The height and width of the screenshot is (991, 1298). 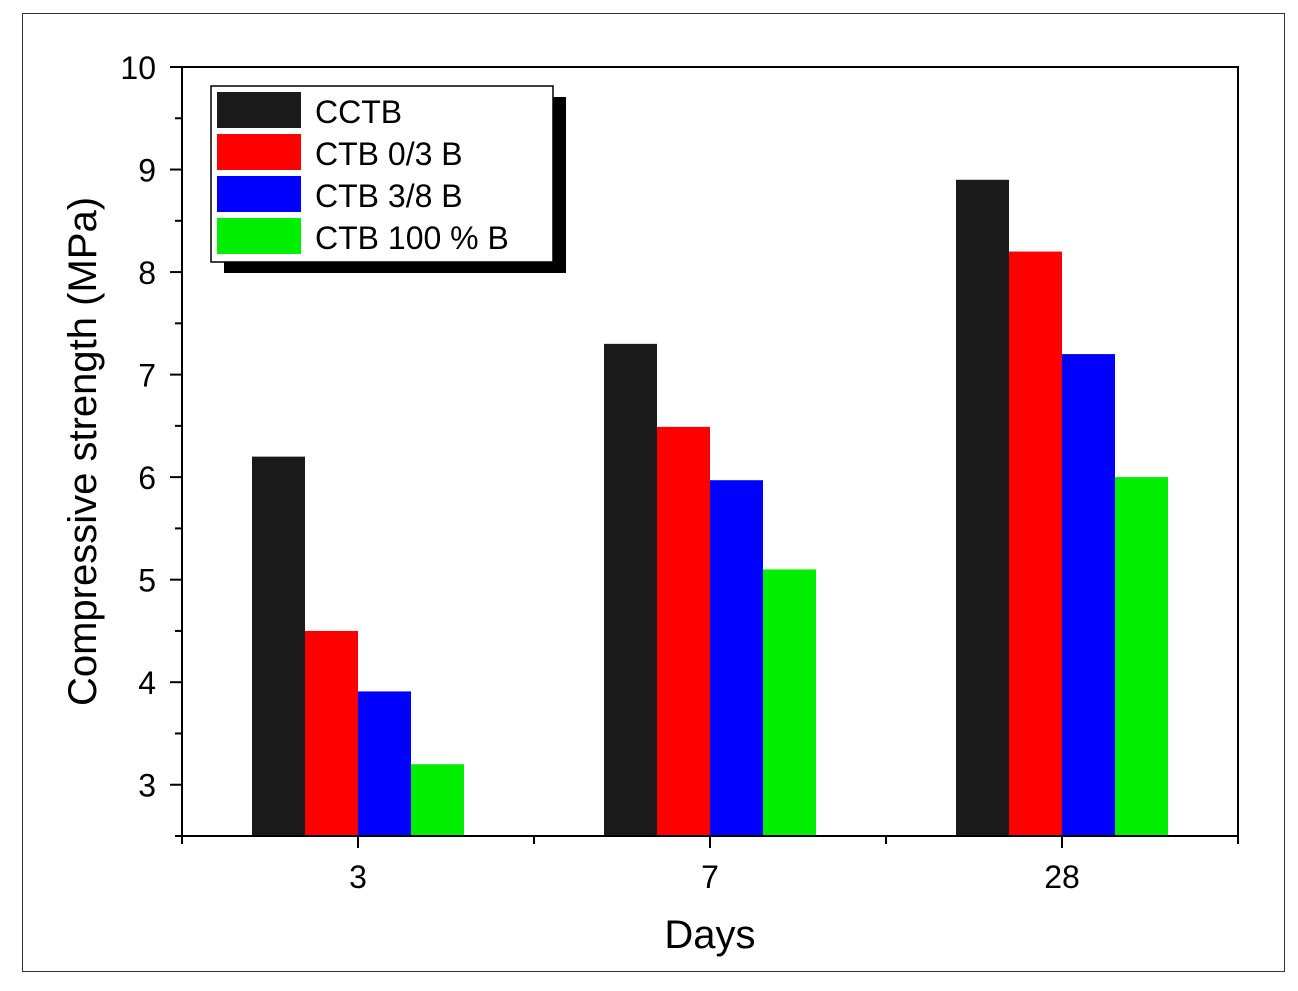 What do you see at coordinates (710, 877) in the screenshot?
I see `x-tick-label: 7` at bounding box center [710, 877].